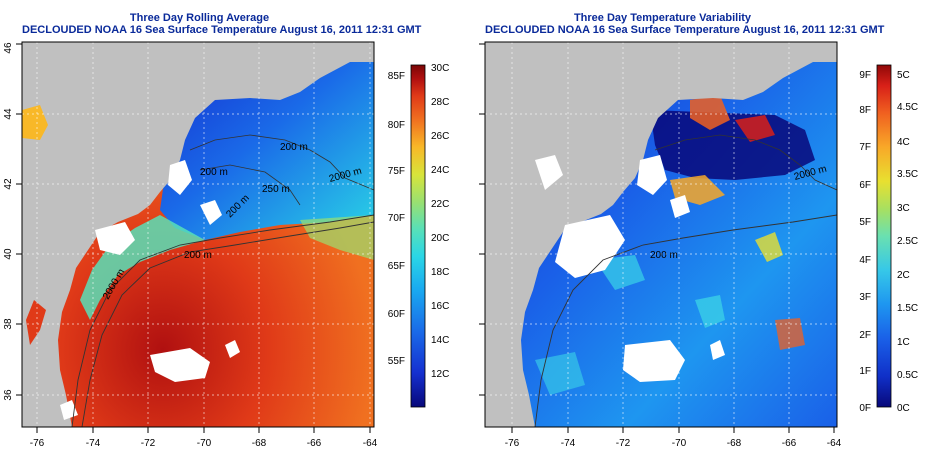 The width and height of the screenshot is (950, 475). Describe the element at coordinates (476, 48) in the screenshot. I see `right-lat-tick: 46` at that location.